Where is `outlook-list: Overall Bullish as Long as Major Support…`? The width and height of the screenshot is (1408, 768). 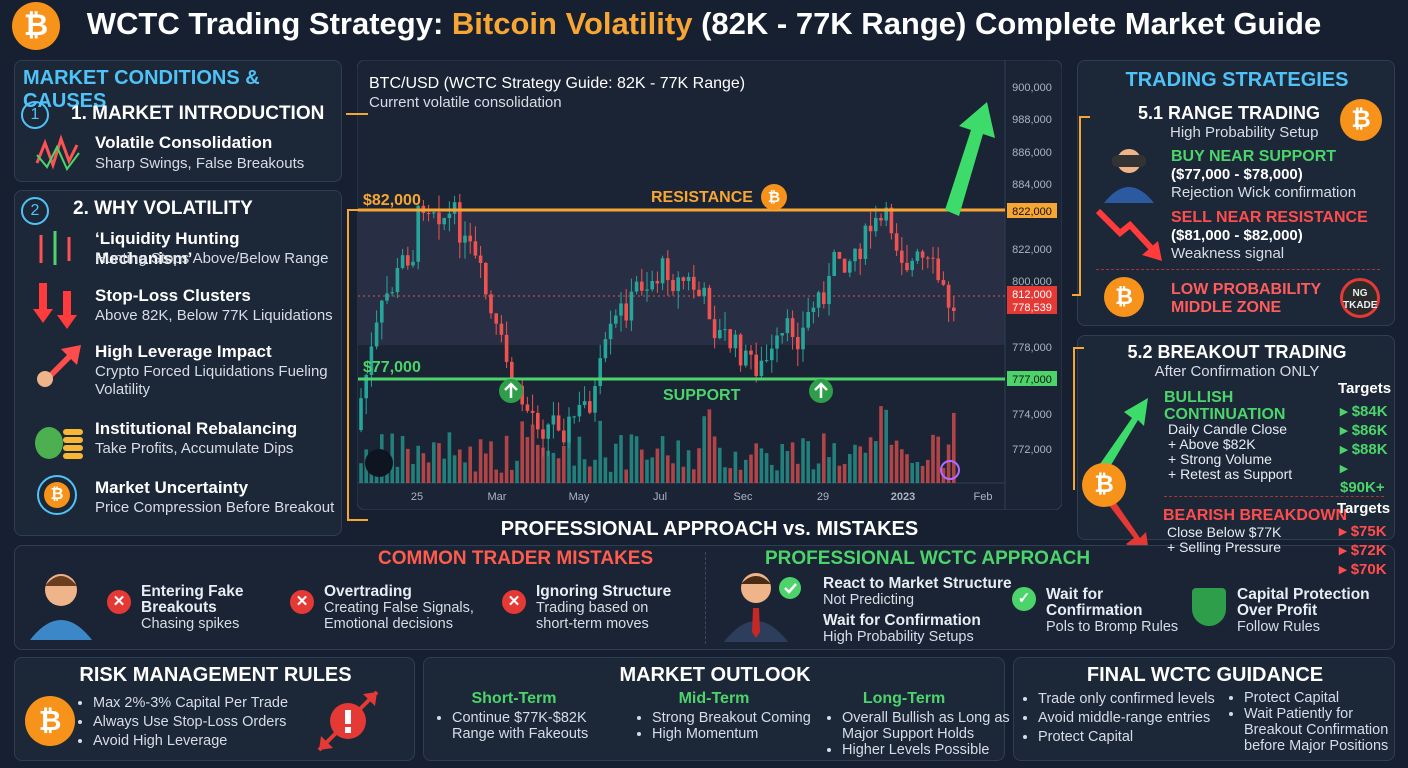 outlook-list: Overall Bullish as Long as Major Support… is located at coordinates (919, 734).